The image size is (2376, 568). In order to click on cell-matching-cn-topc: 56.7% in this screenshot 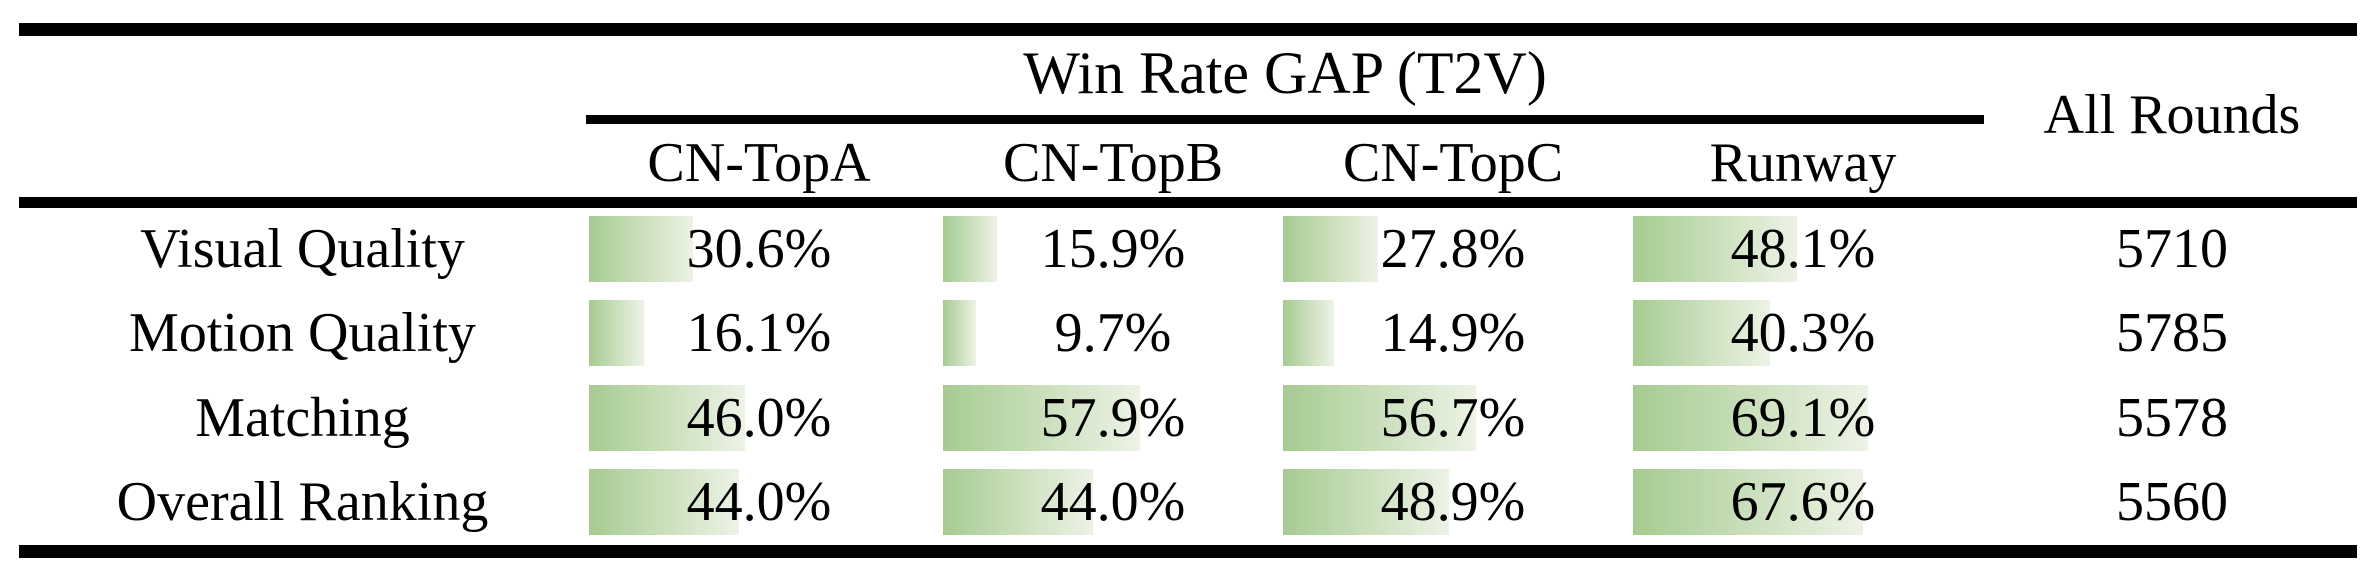, I will do `click(1453, 418)`.